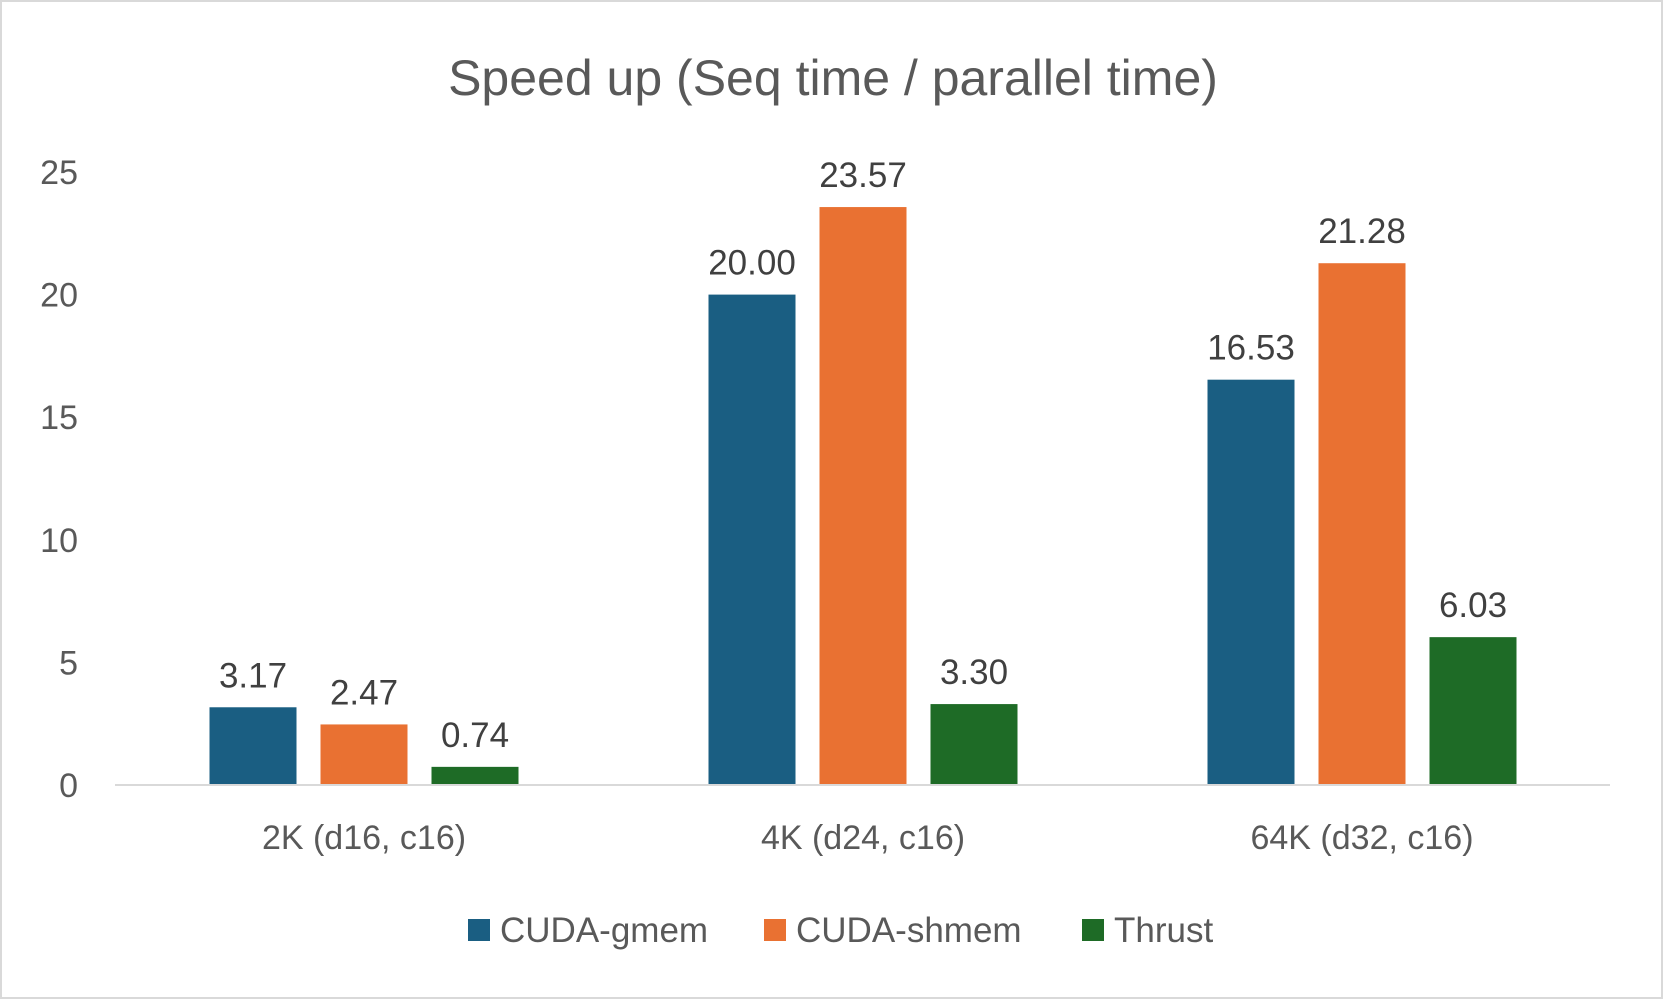 This screenshot has width=1663, height=1001. Describe the element at coordinates (833, 78) in the screenshot. I see `chart-title: Speed up (Seq time / parallel time)` at that location.